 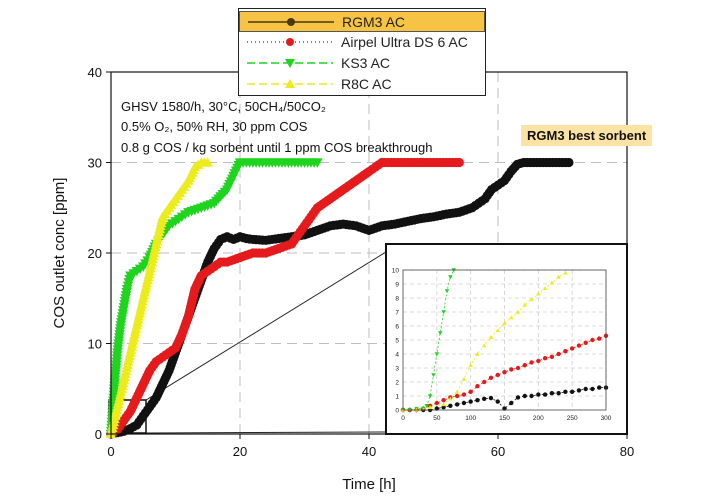 I want to click on y-tick-label: 40, so click(x=95, y=72).